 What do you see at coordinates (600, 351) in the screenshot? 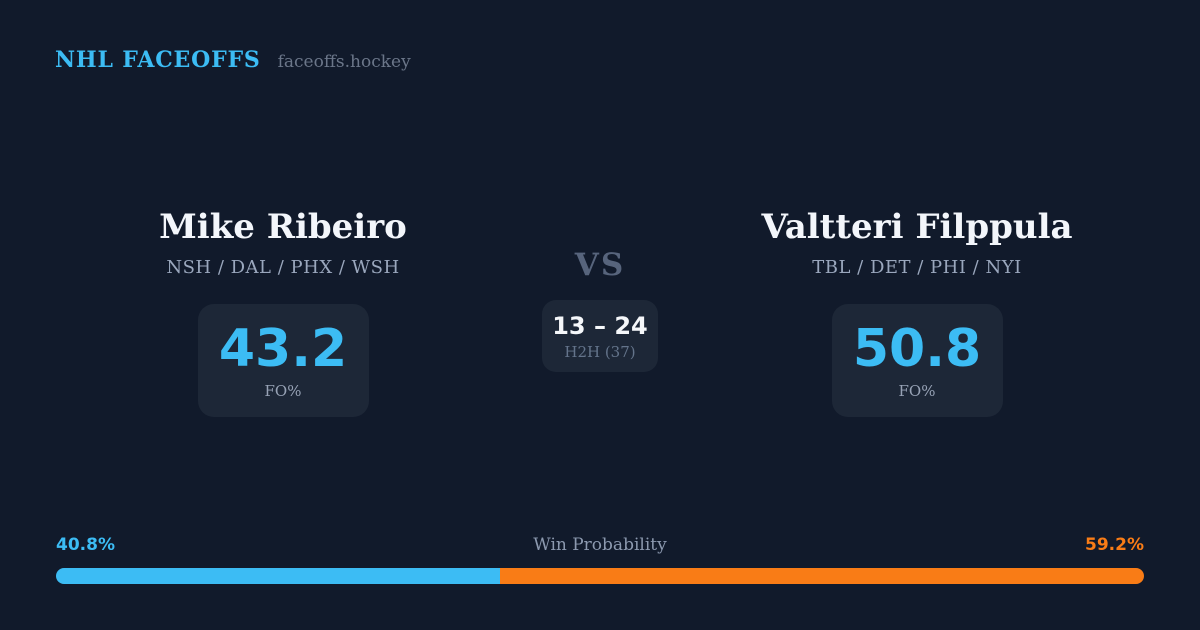
I see `h2h-label: H2H (37)` at bounding box center [600, 351].